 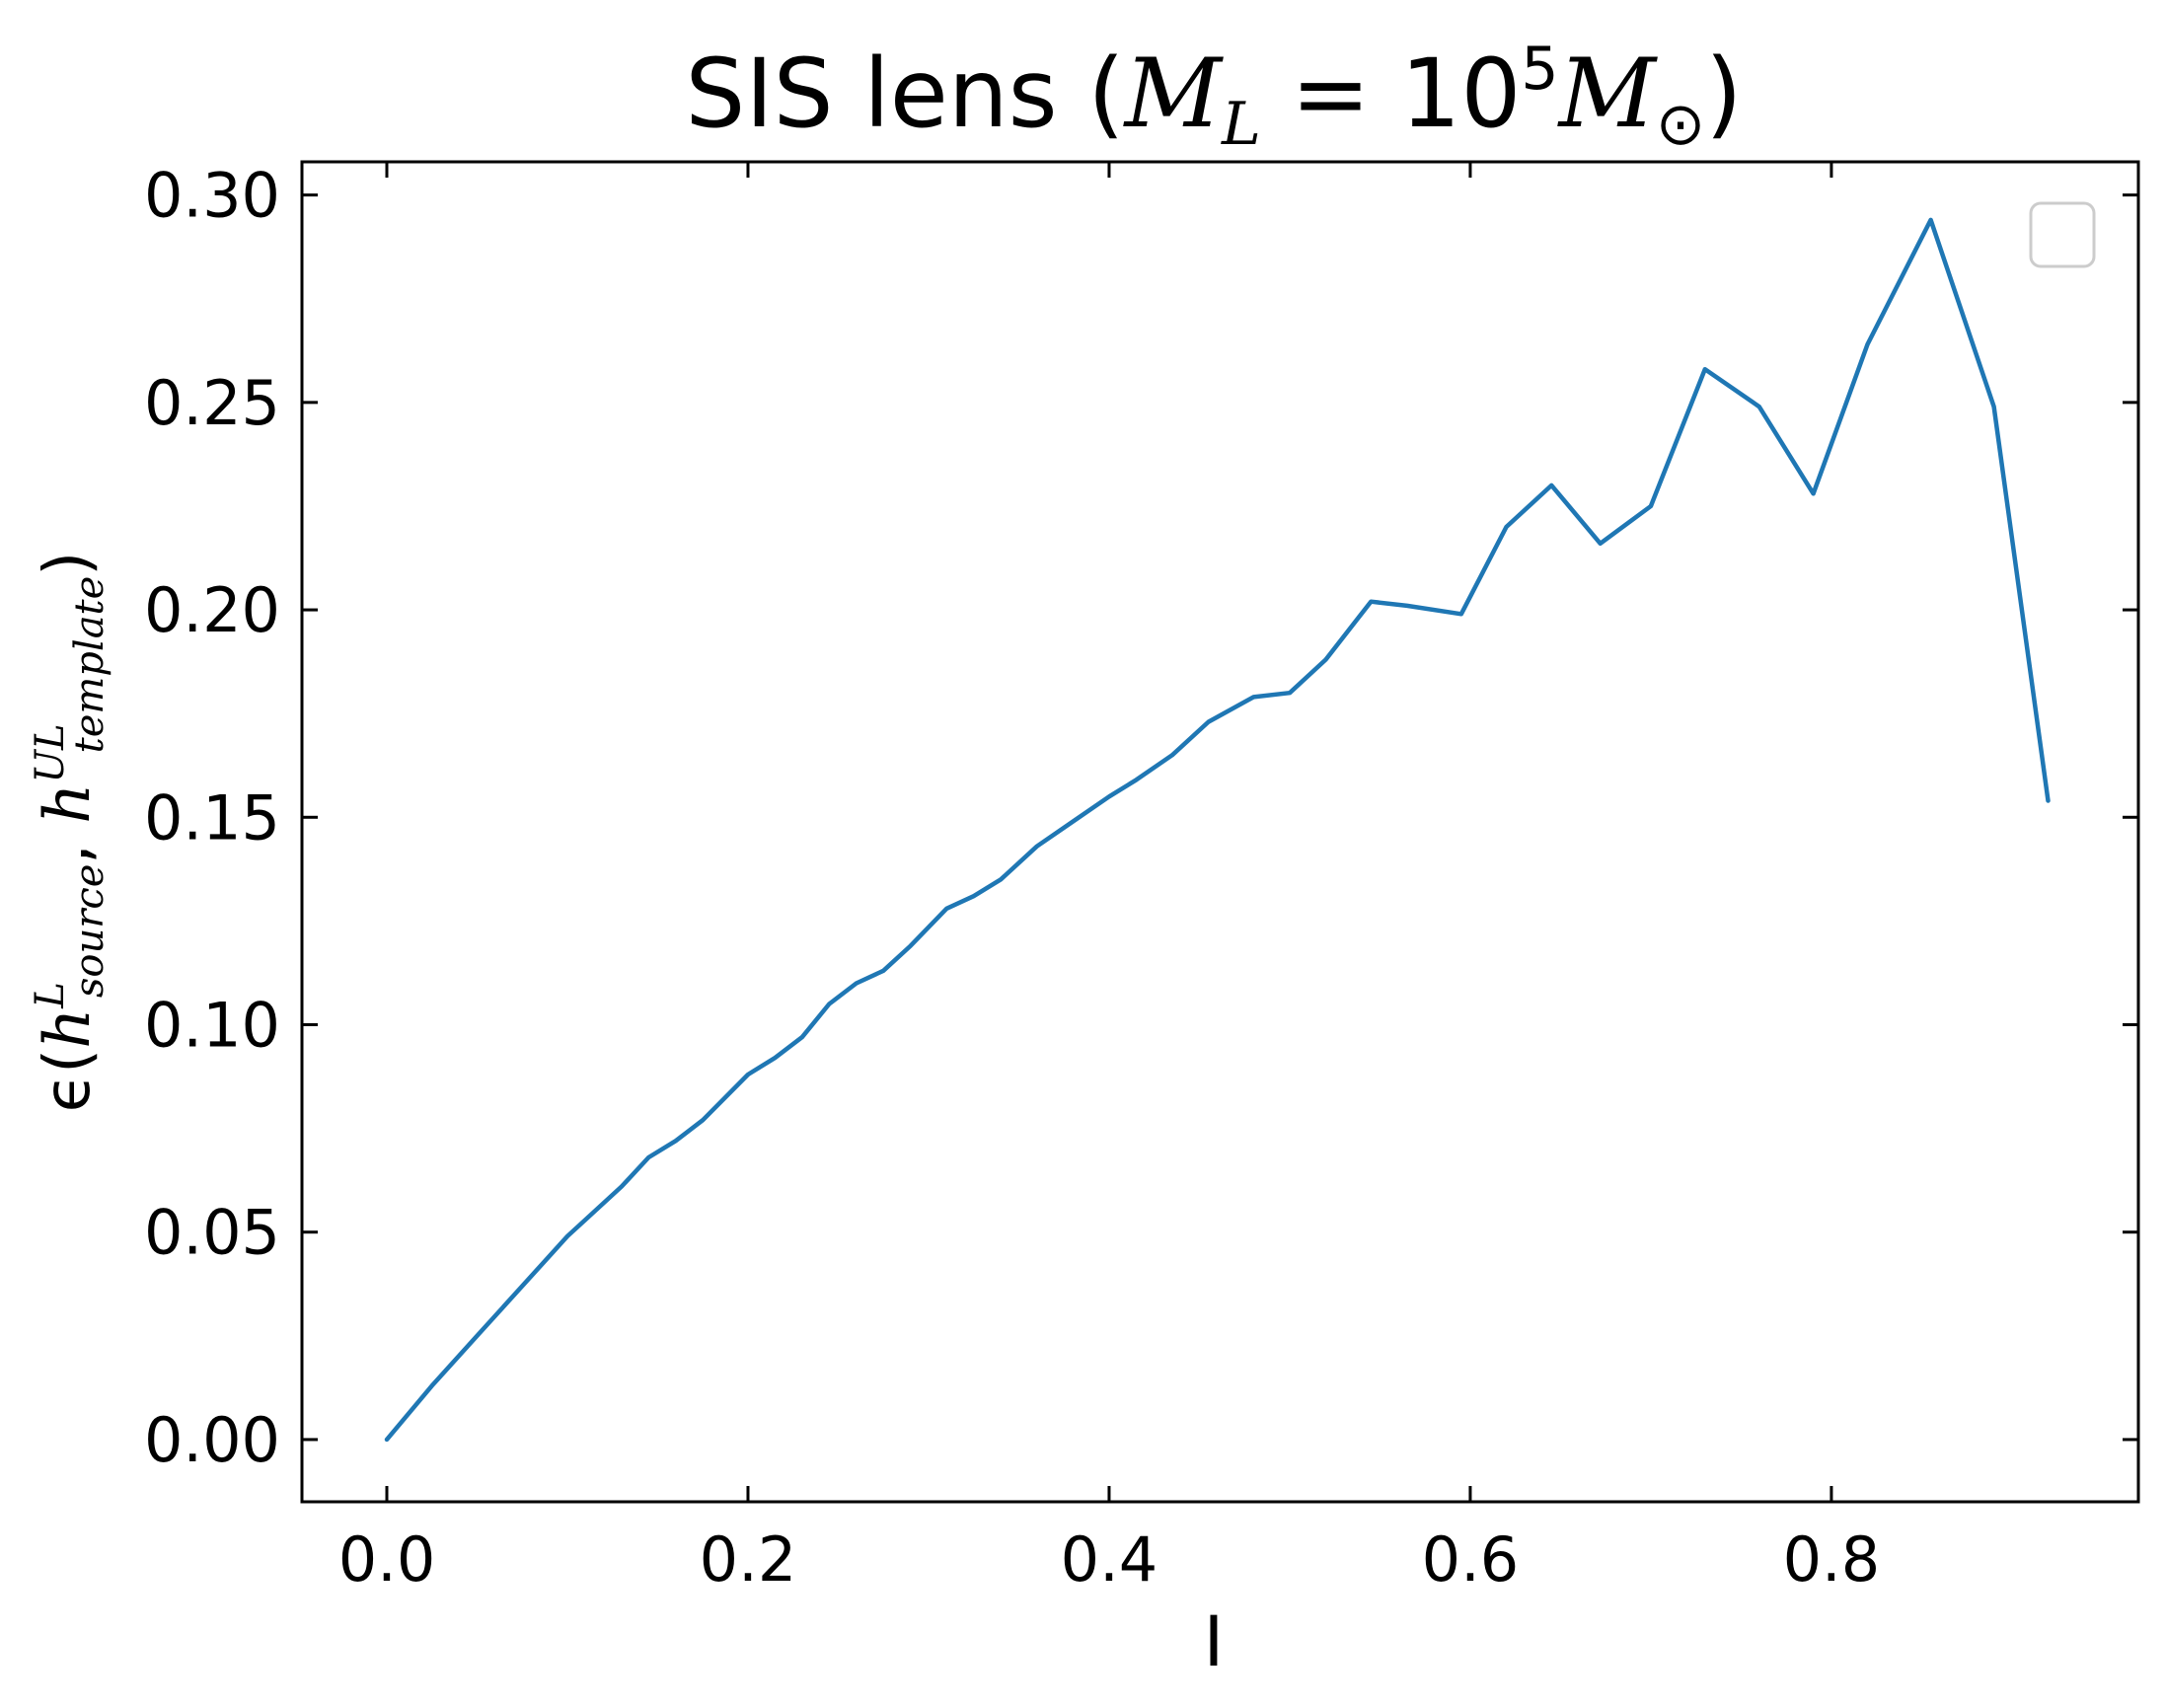 What do you see at coordinates (387, 1559) in the screenshot?
I see `x-tick-label: 0.0` at bounding box center [387, 1559].